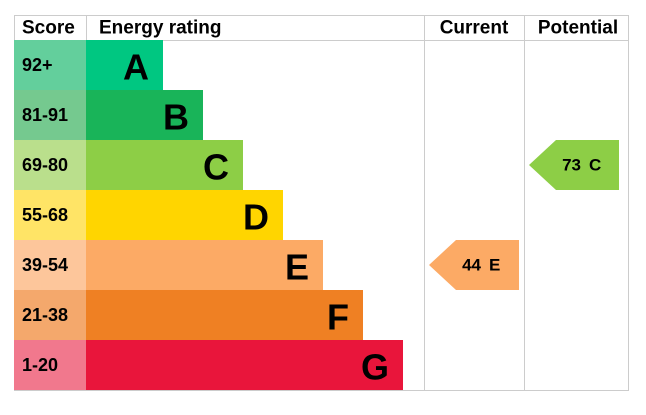 This screenshot has width=646, height=415. I want to click on potential-rating: C, so click(595, 165).